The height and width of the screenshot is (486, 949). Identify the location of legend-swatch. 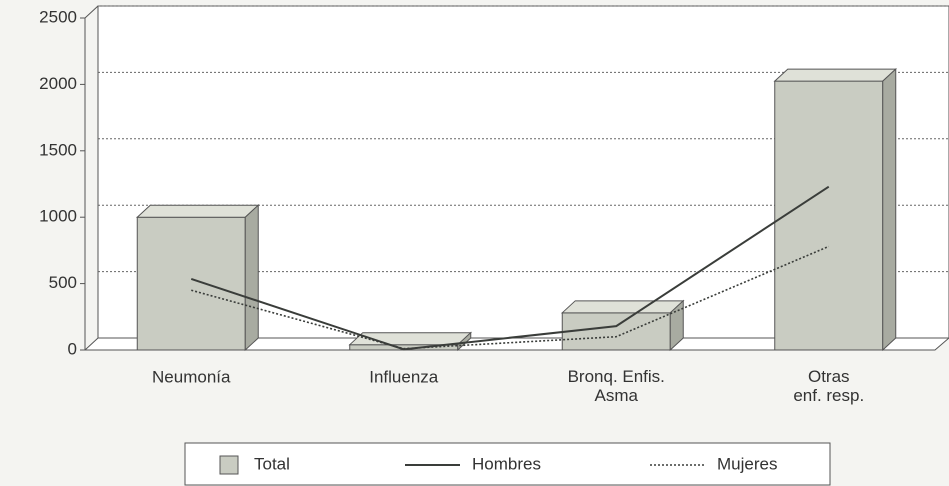
(229, 465).